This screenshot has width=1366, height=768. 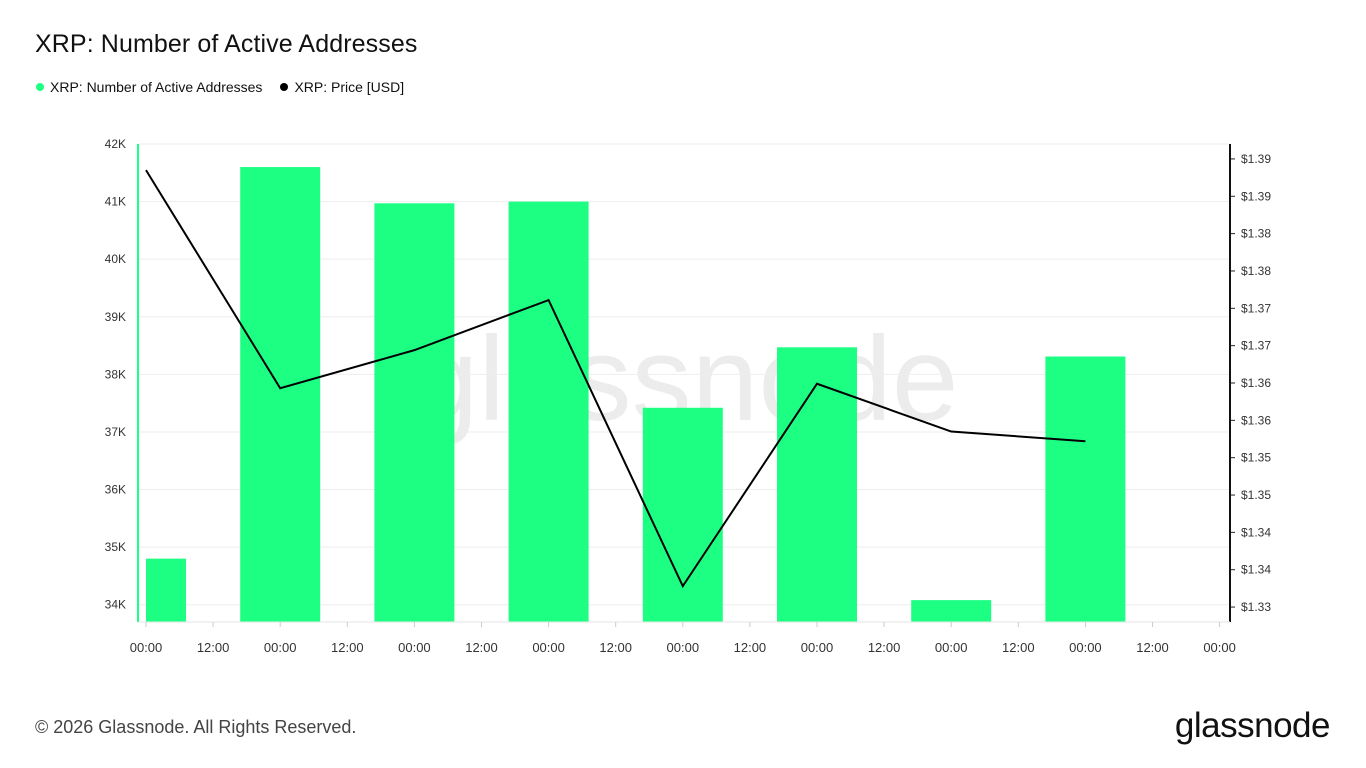 I want to click on y-left-tick-label: 41K, so click(x=115, y=202).